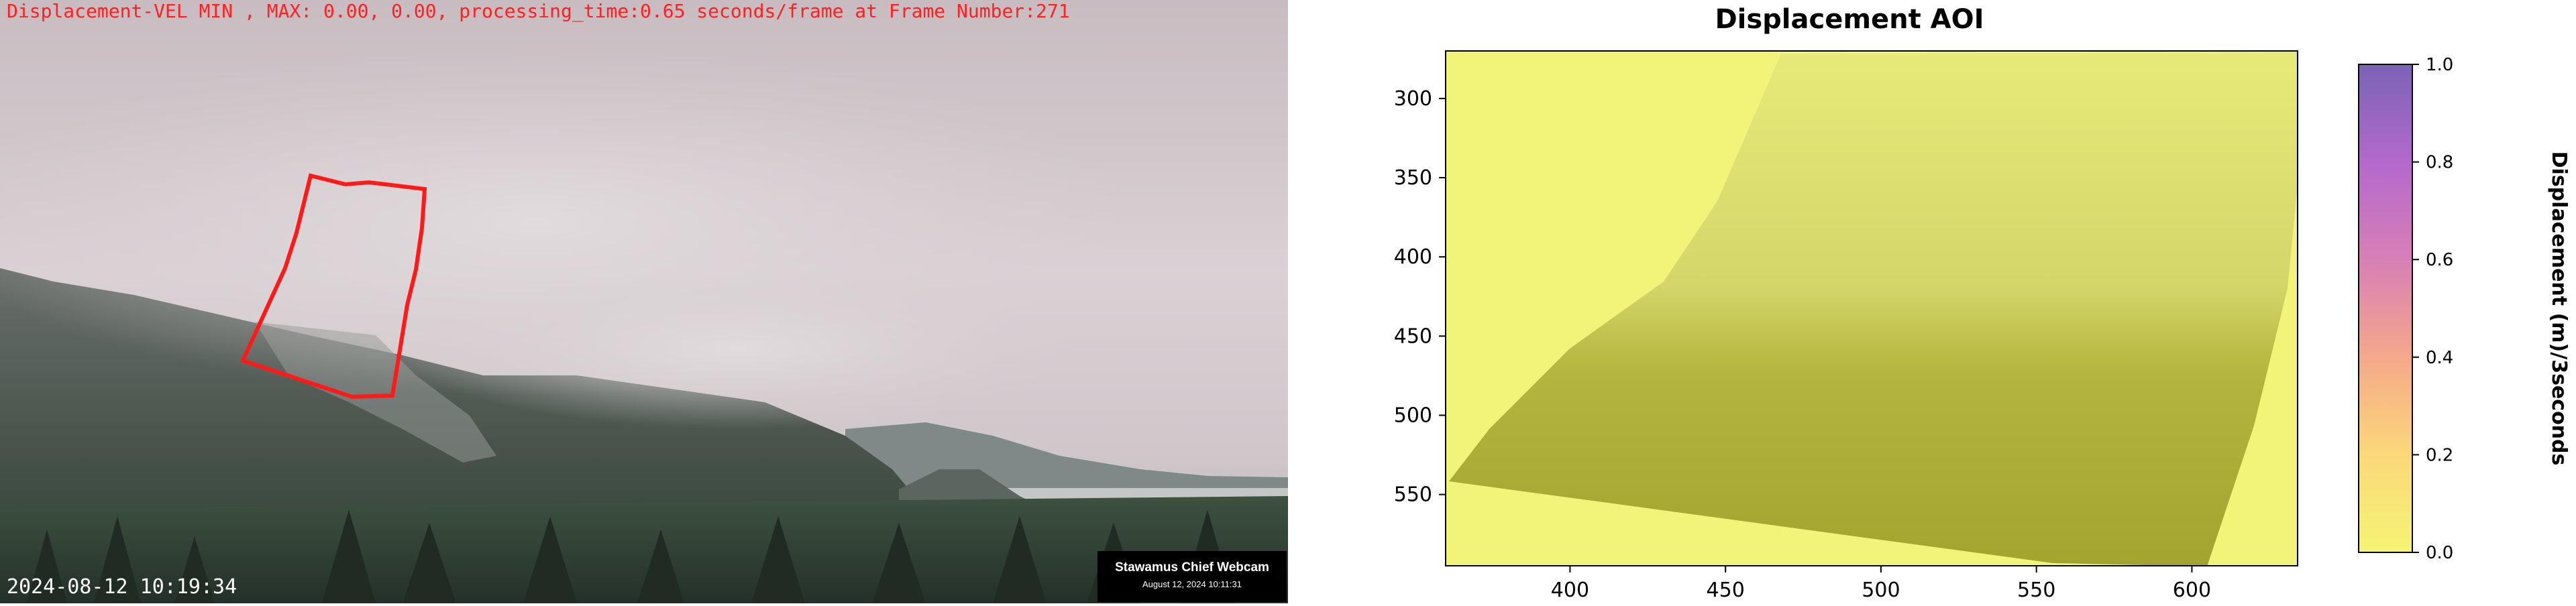 This screenshot has height=606, width=2576. I want to click on colorbar-tick-label-1: 0.2, so click(2439, 455).